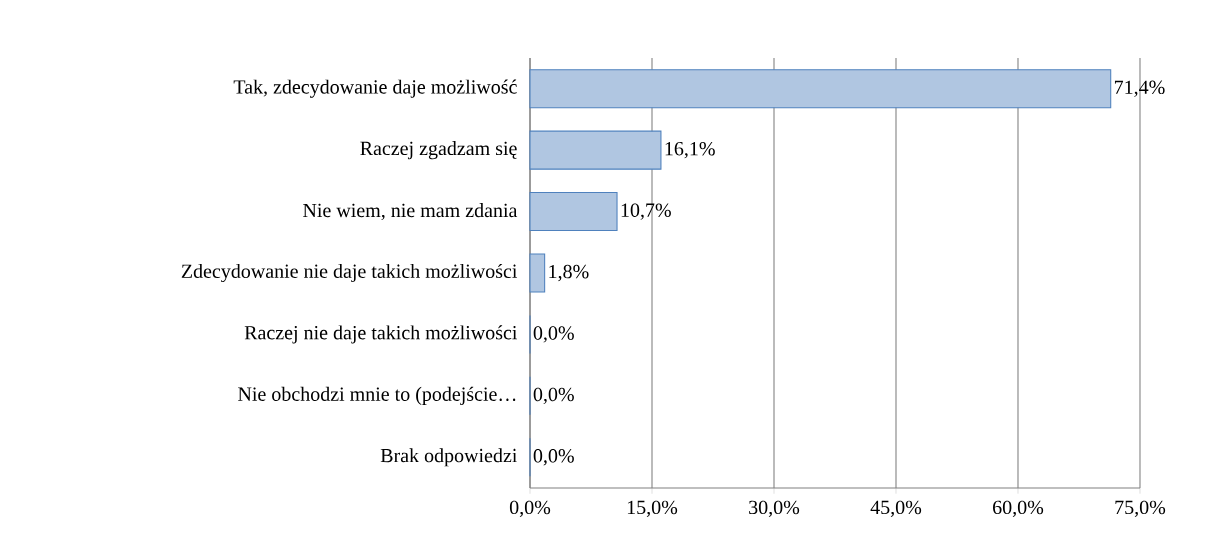 This screenshot has height=551, width=1205. Describe the element at coordinates (1018, 509) in the screenshot. I see `x-tick-label: 60,0%` at that location.